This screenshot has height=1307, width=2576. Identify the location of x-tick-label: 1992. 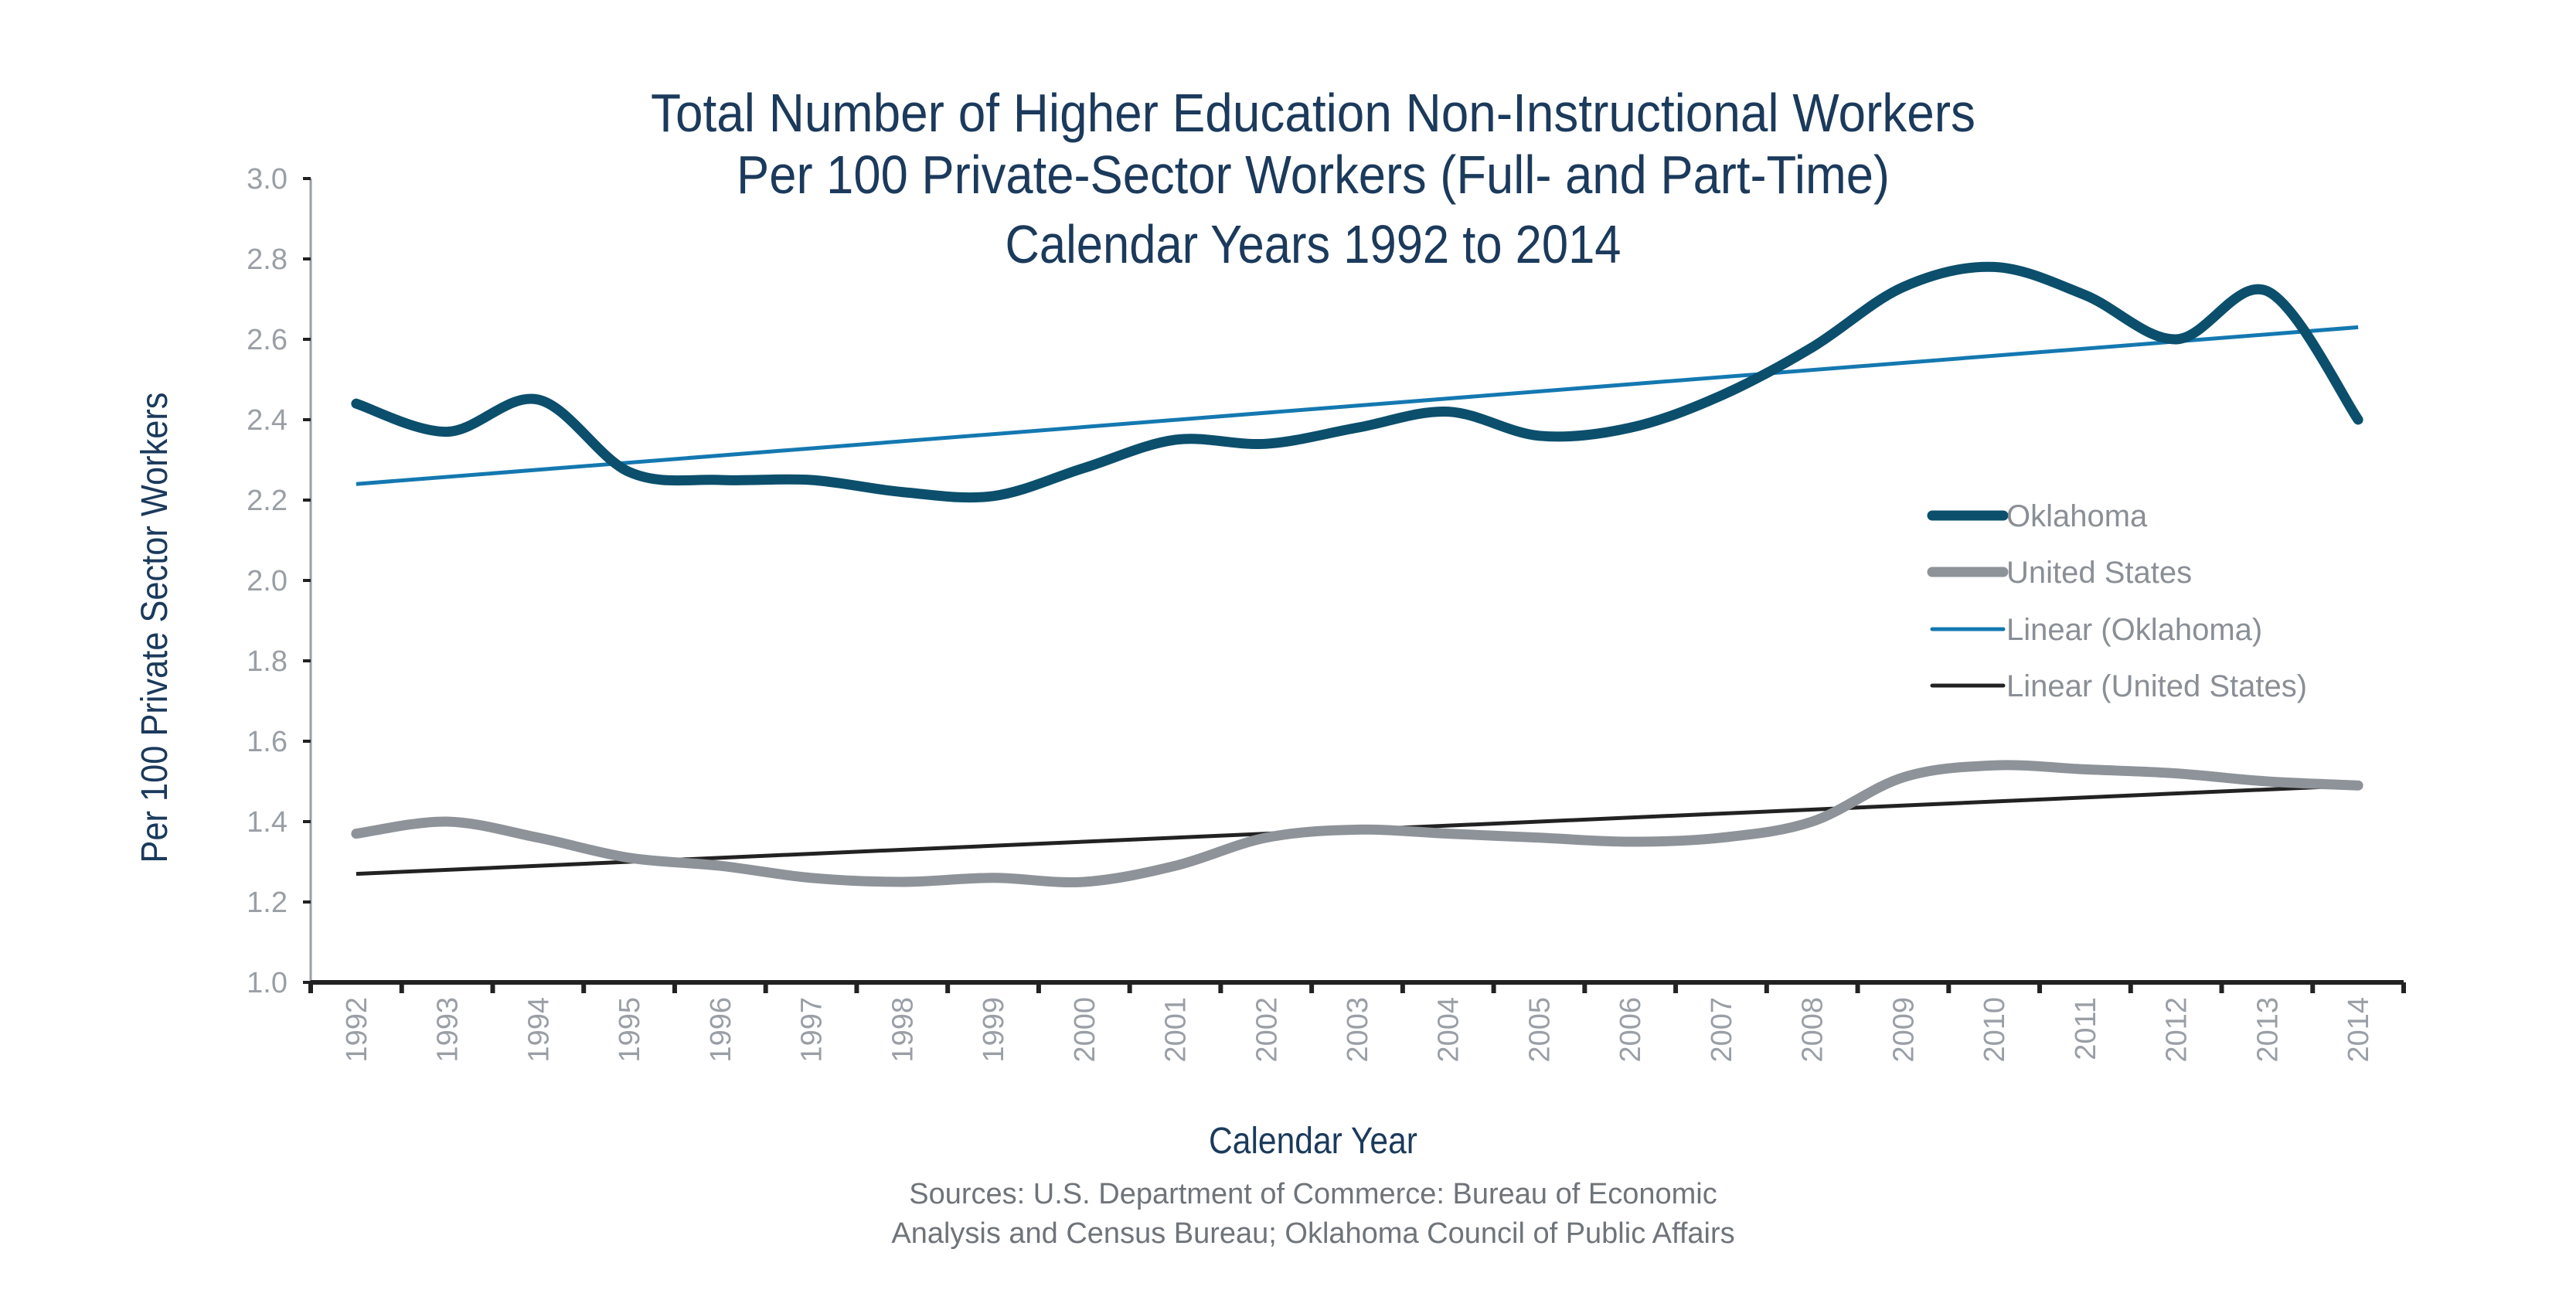
(357, 1030).